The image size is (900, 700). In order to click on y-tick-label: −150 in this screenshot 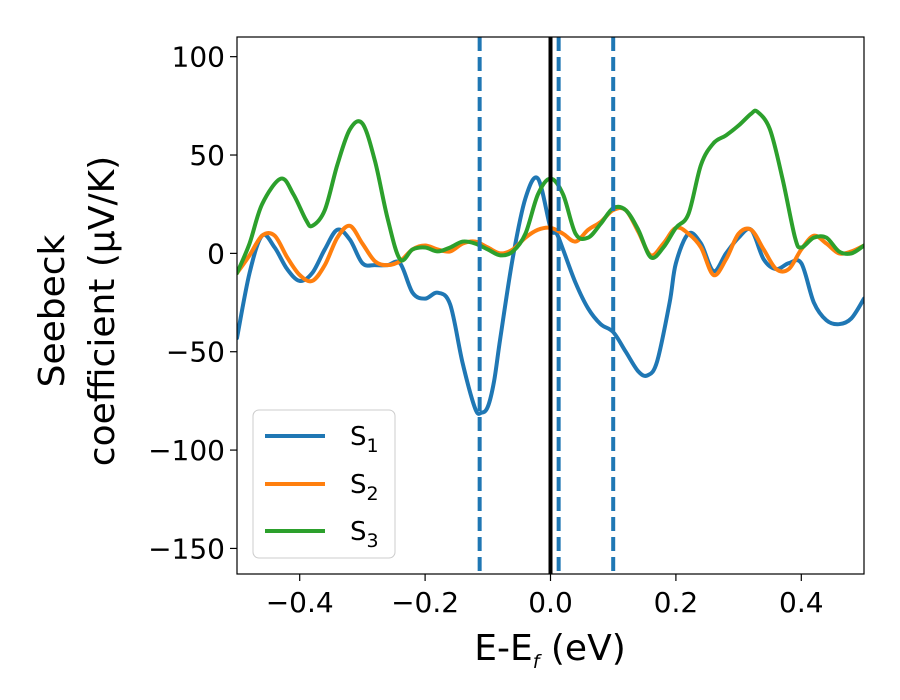, I will do `click(186, 548)`.